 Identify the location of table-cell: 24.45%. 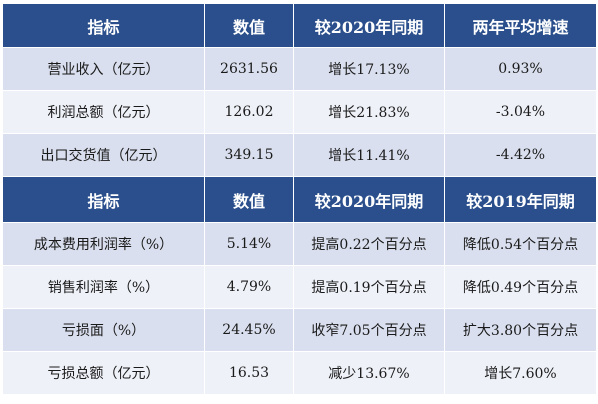
(249, 330).